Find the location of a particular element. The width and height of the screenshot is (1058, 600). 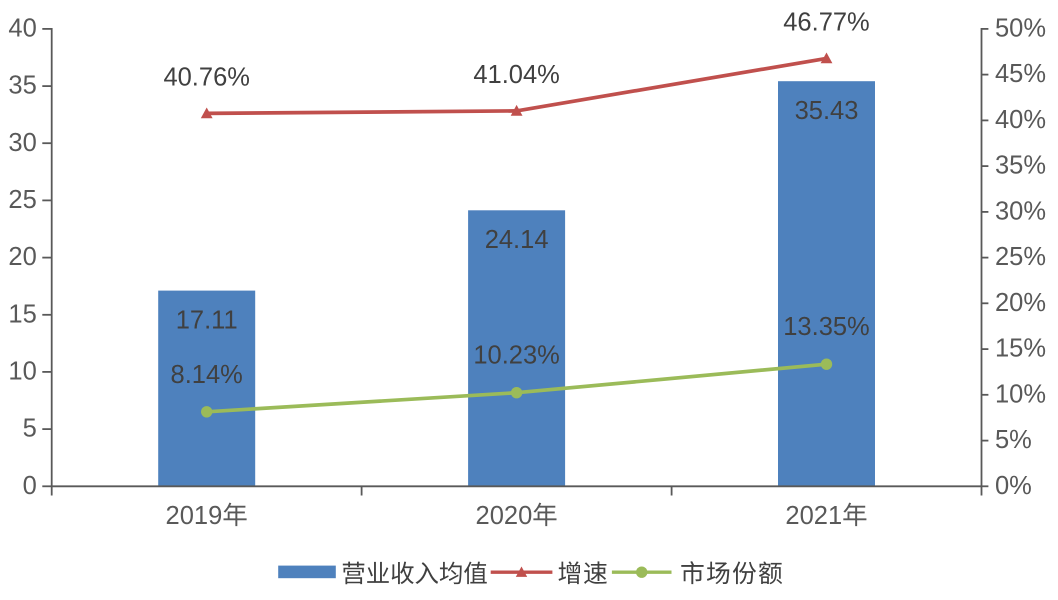

svg-text: 25% is located at coordinates (1020, 257).